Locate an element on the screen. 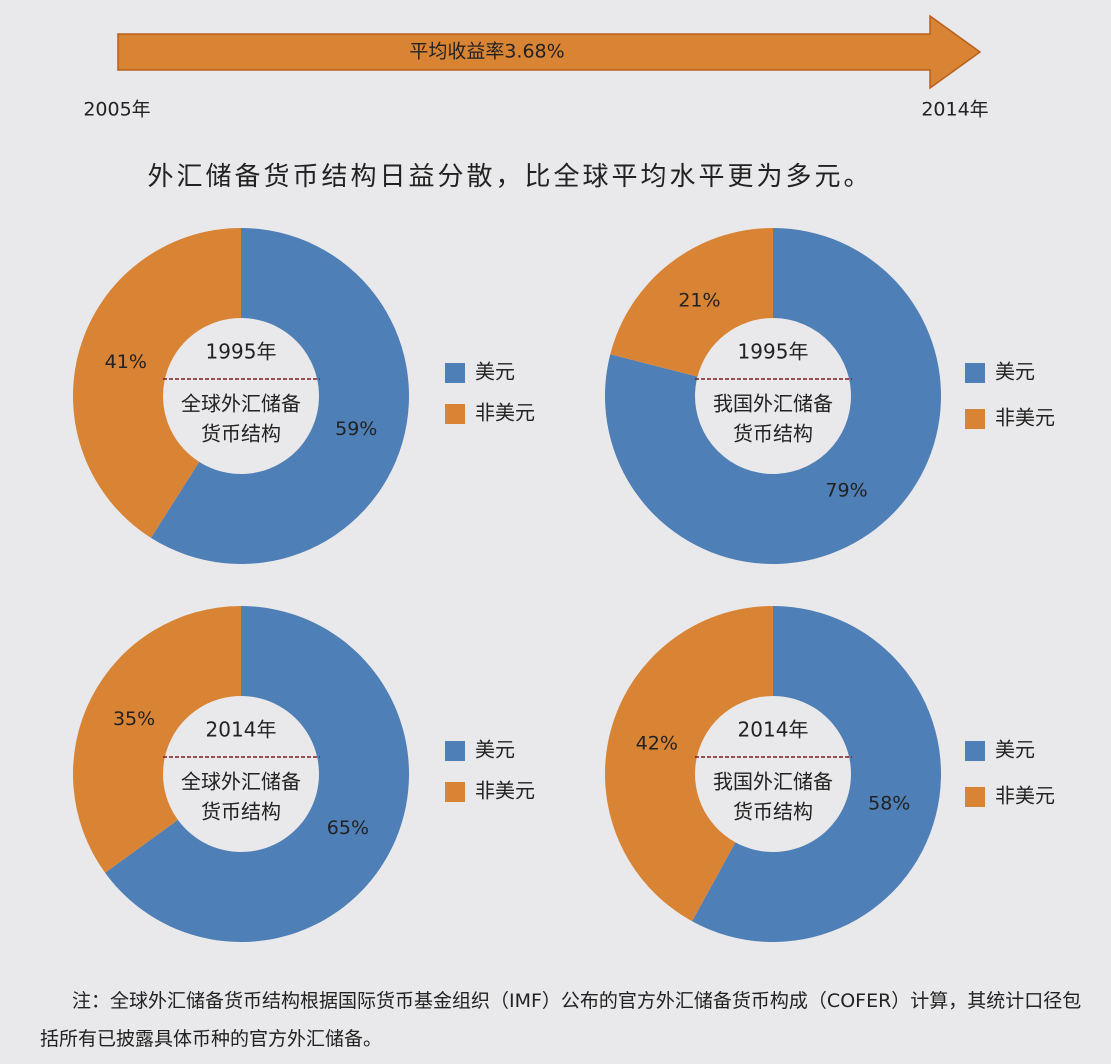  headline: 外汇储备货币结构日益分散，比全球平均水平更为多元。 is located at coordinates (509, 177).